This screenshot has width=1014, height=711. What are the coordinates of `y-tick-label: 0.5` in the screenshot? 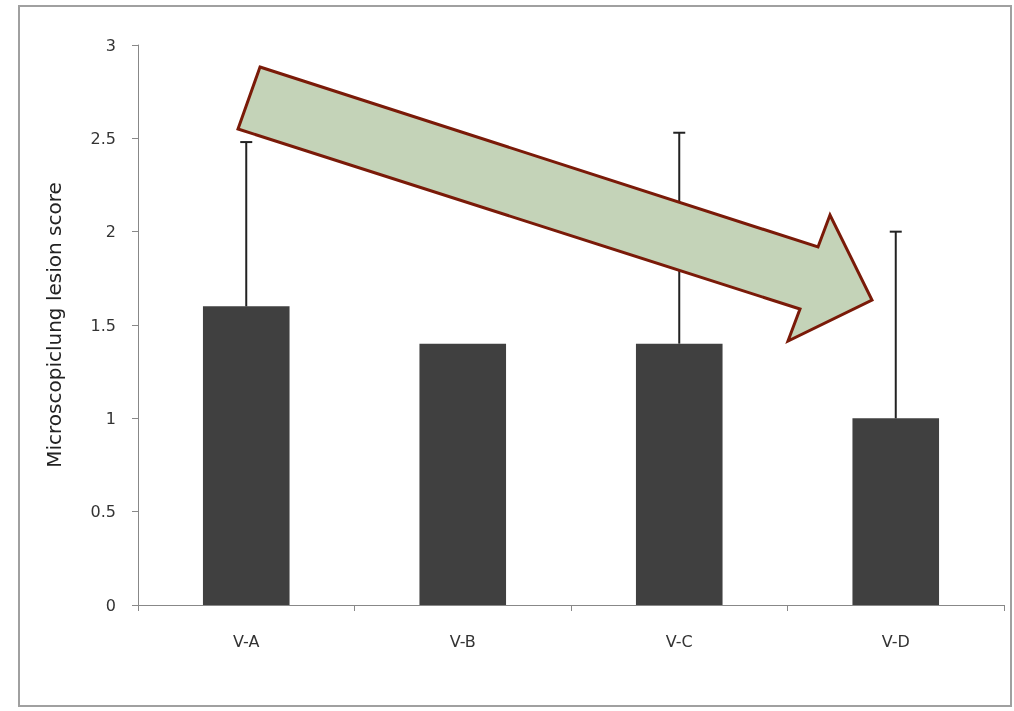 It's located at (103, 512).